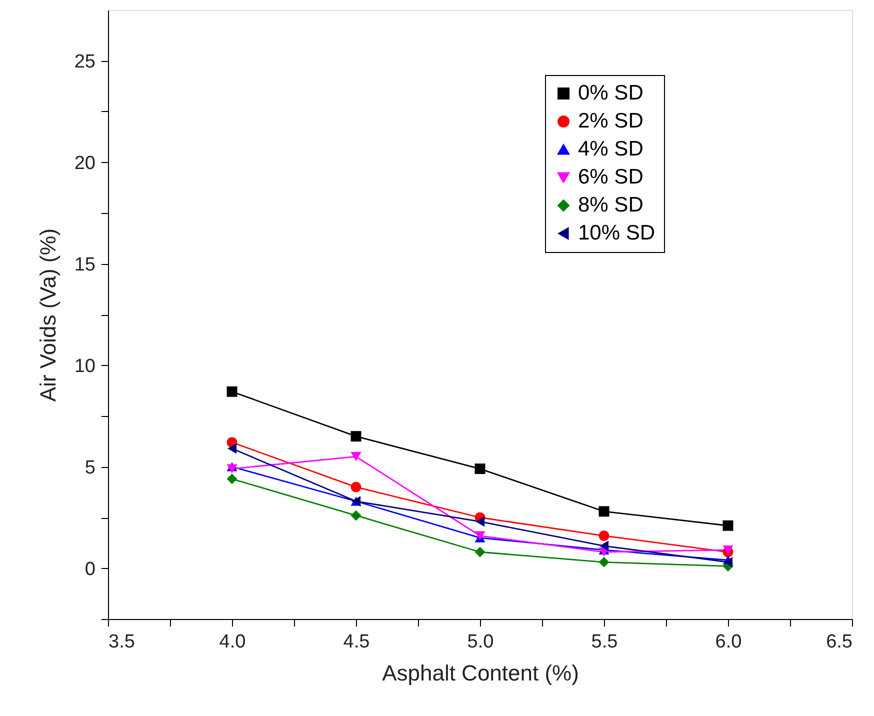  What do you see at coordinates (839, 642) in the screenshot?
I see `x-tick-label: 6.5` at bounding box center [839, 642].